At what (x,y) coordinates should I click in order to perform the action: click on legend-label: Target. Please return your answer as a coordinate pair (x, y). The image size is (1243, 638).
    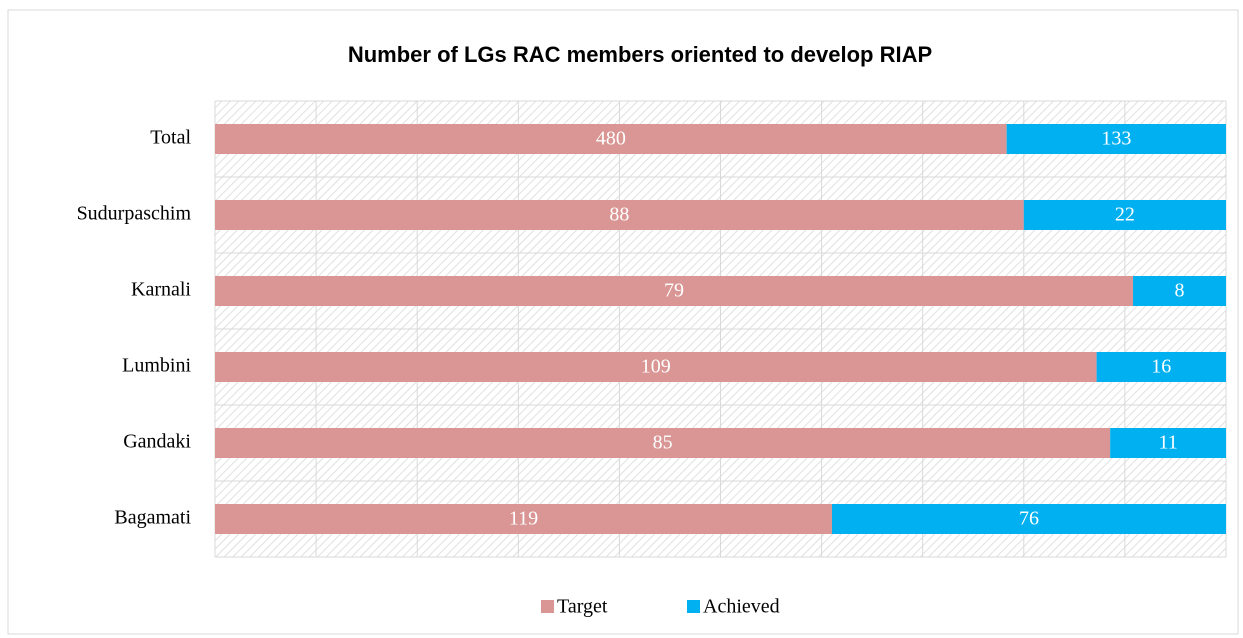
    Looking at the image, I should click on (582, 607).